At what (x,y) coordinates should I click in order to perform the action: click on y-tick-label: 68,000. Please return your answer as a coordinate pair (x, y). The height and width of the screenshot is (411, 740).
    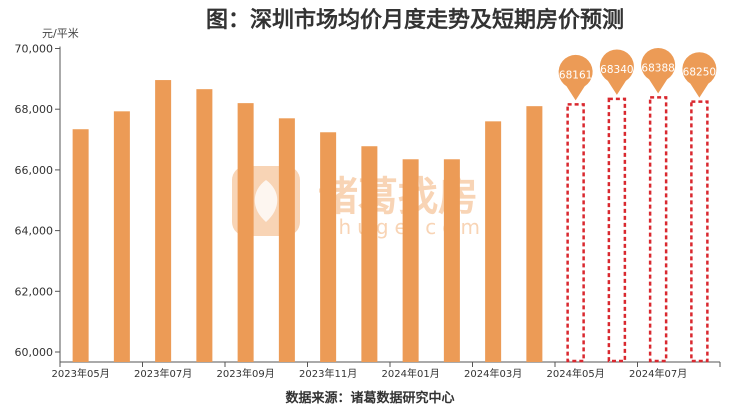
    Looking at the image, I should click on (34, 109).